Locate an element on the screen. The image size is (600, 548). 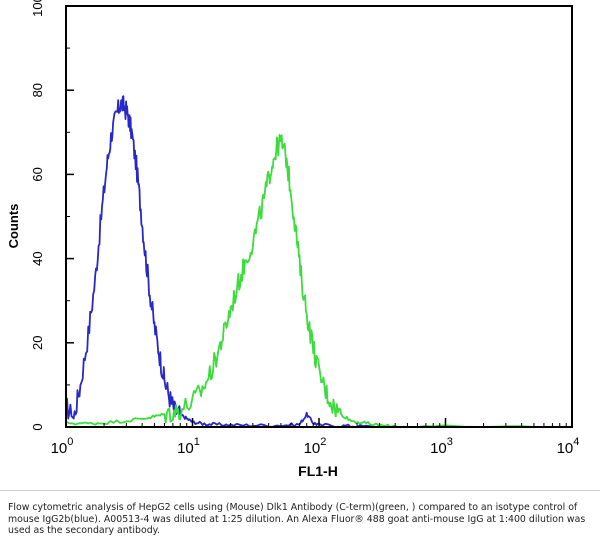
x-axis-label: FL1-H is located at coordinates (318, 471).